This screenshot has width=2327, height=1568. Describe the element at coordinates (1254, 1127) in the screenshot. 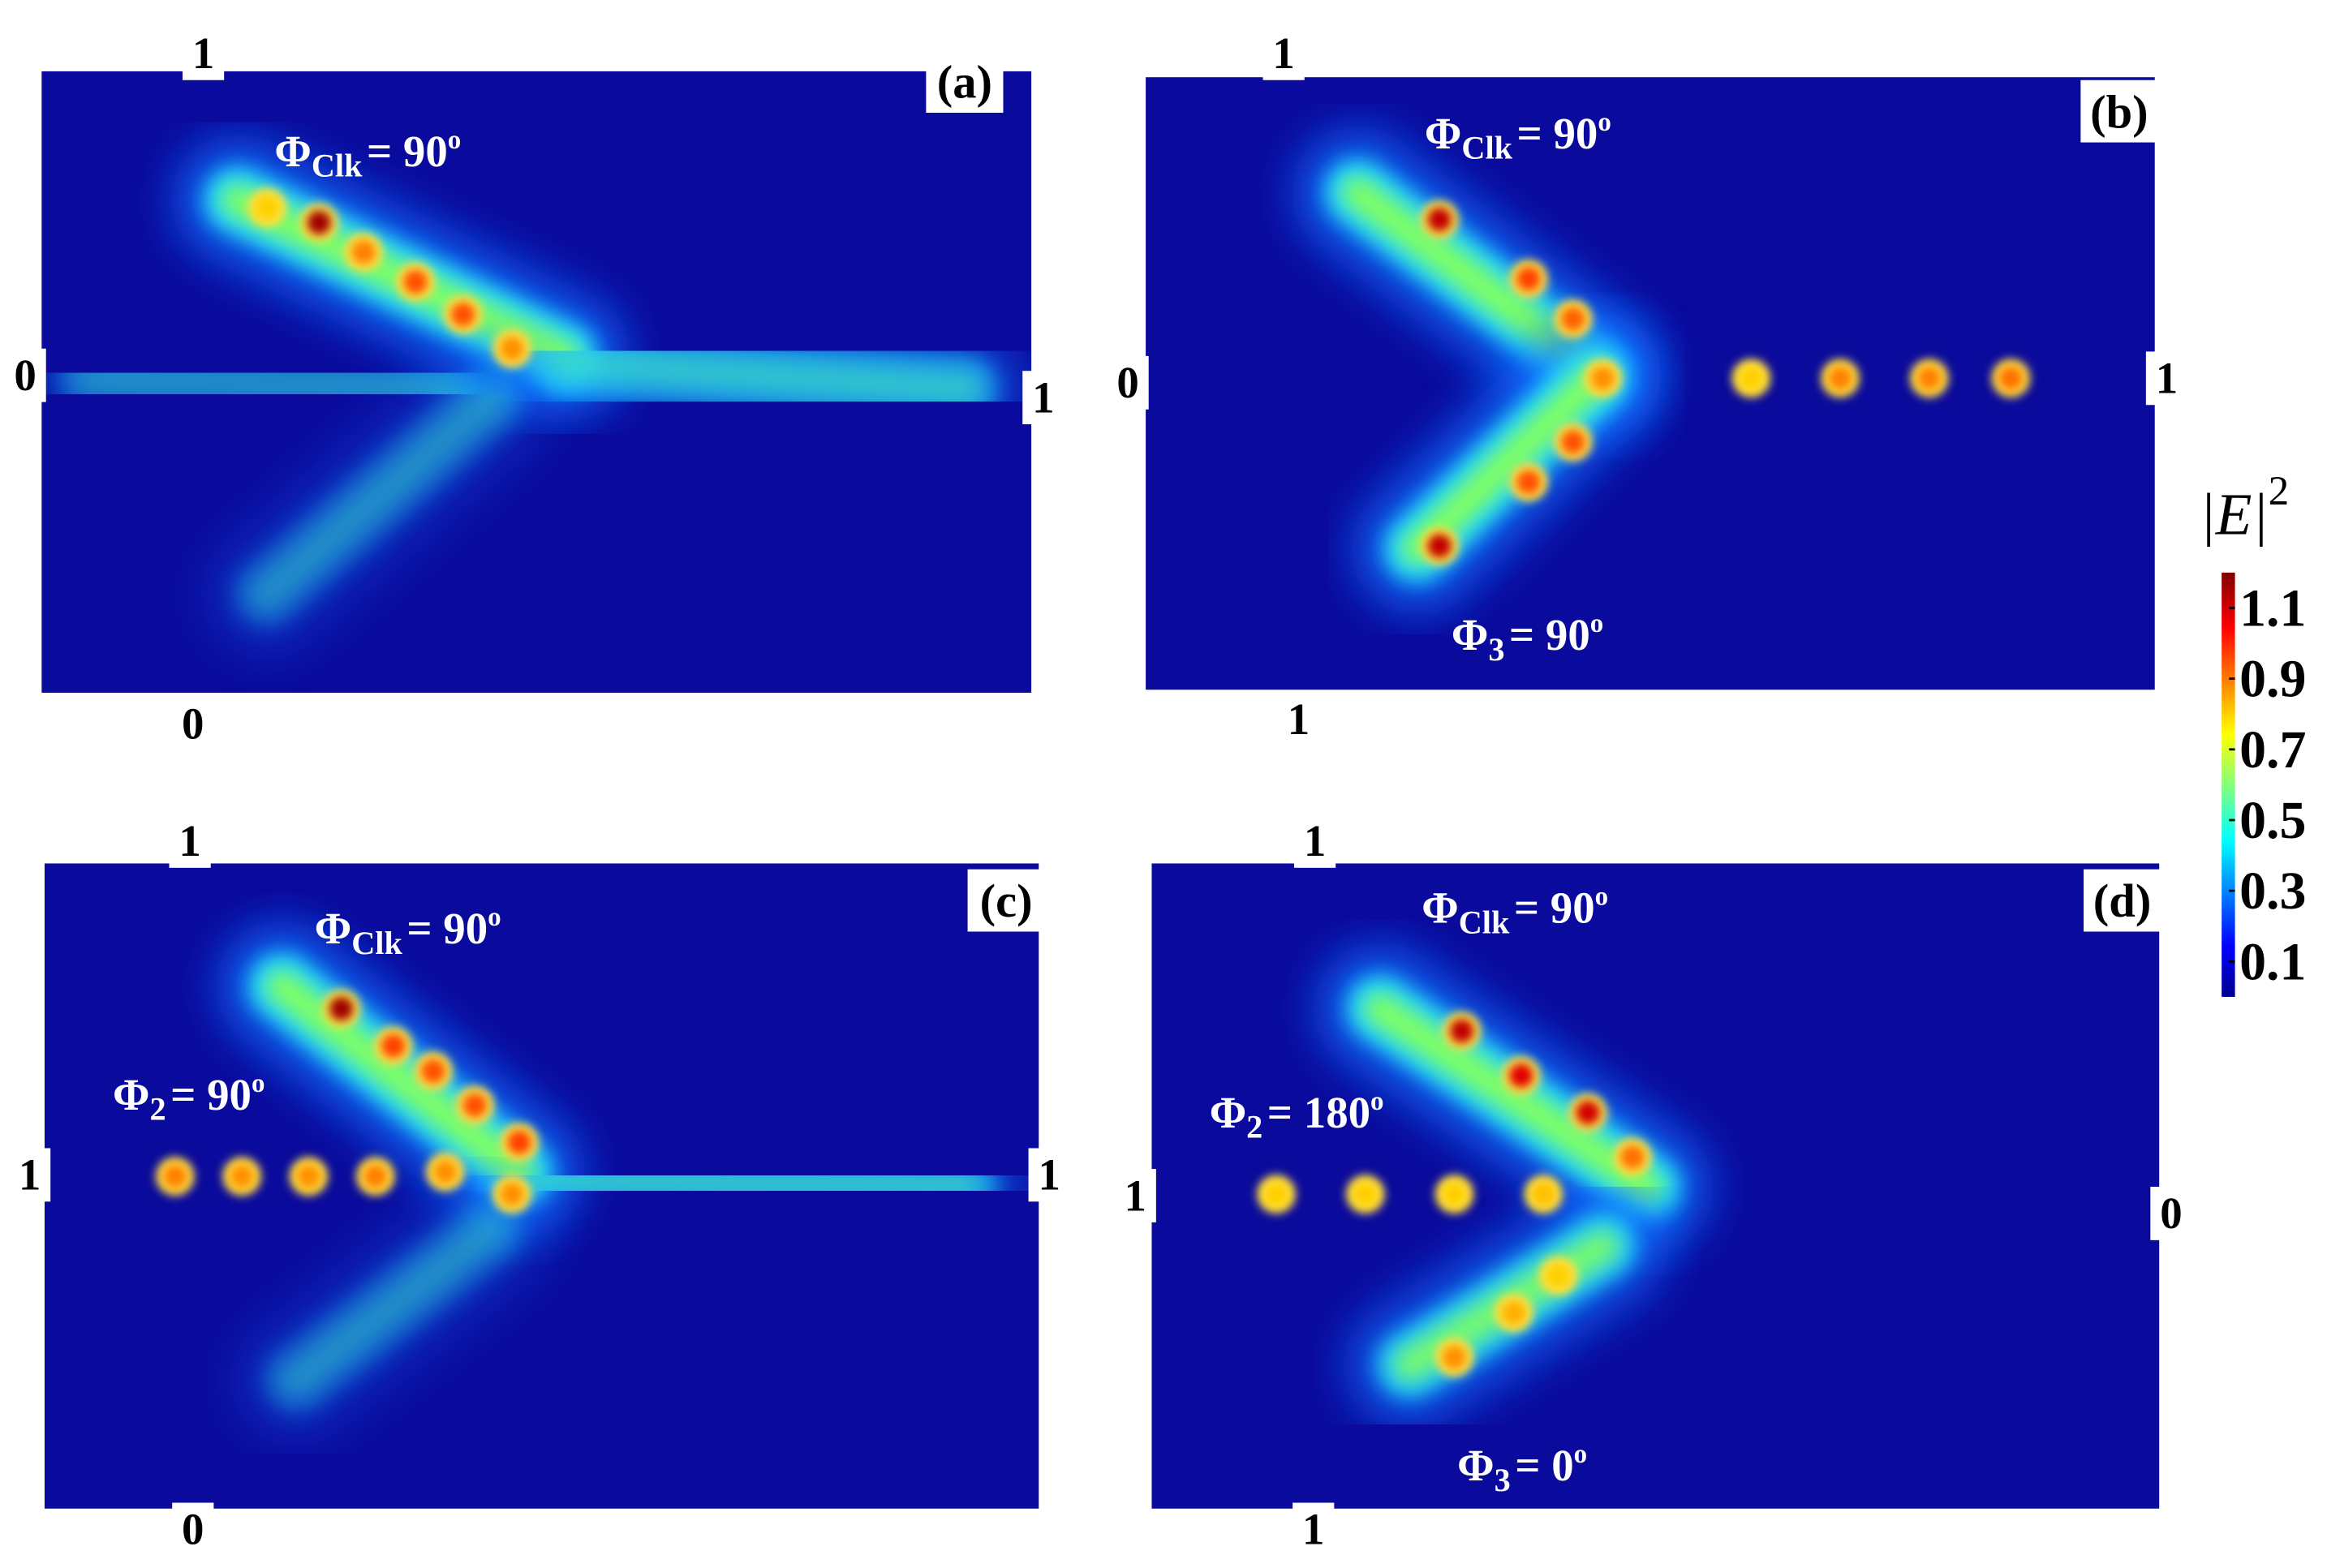

I see `phase-subscript: 2` at that location.